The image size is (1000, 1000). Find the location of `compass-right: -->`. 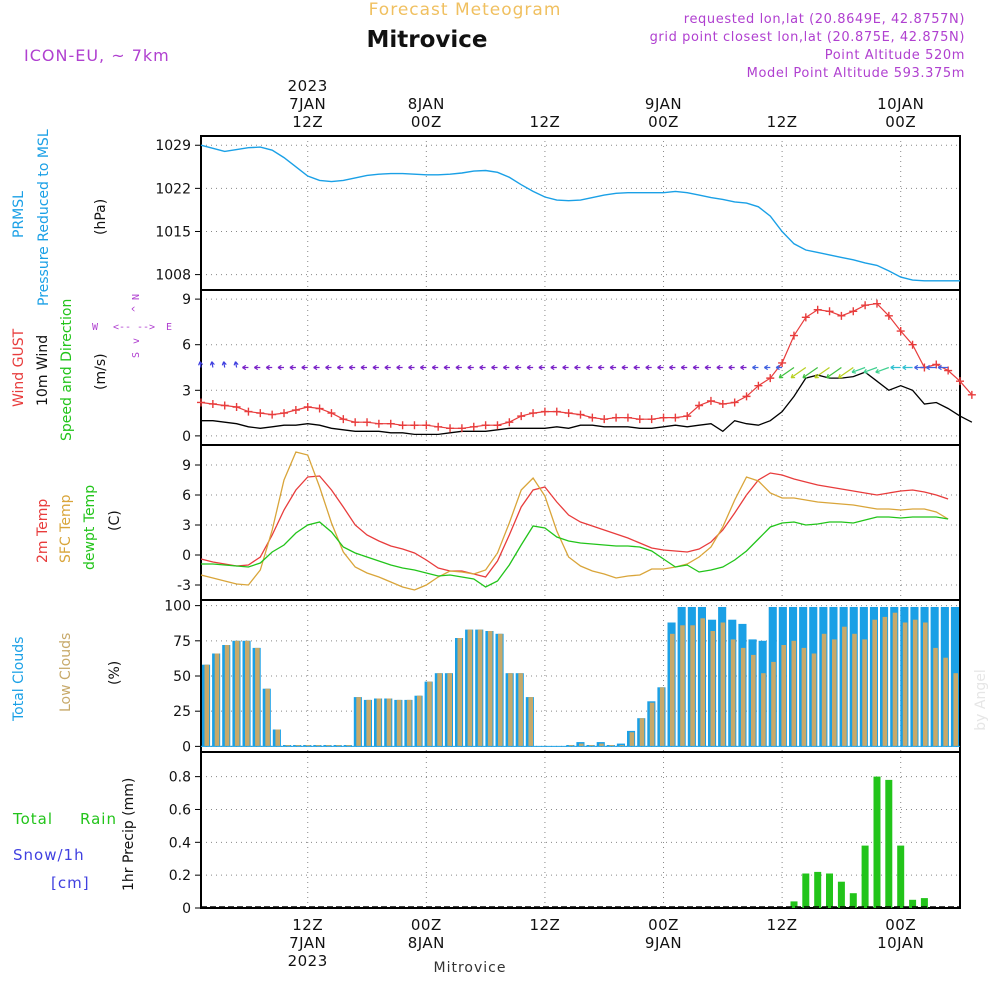

compass-right: --> is located at coordinates (146, 327).